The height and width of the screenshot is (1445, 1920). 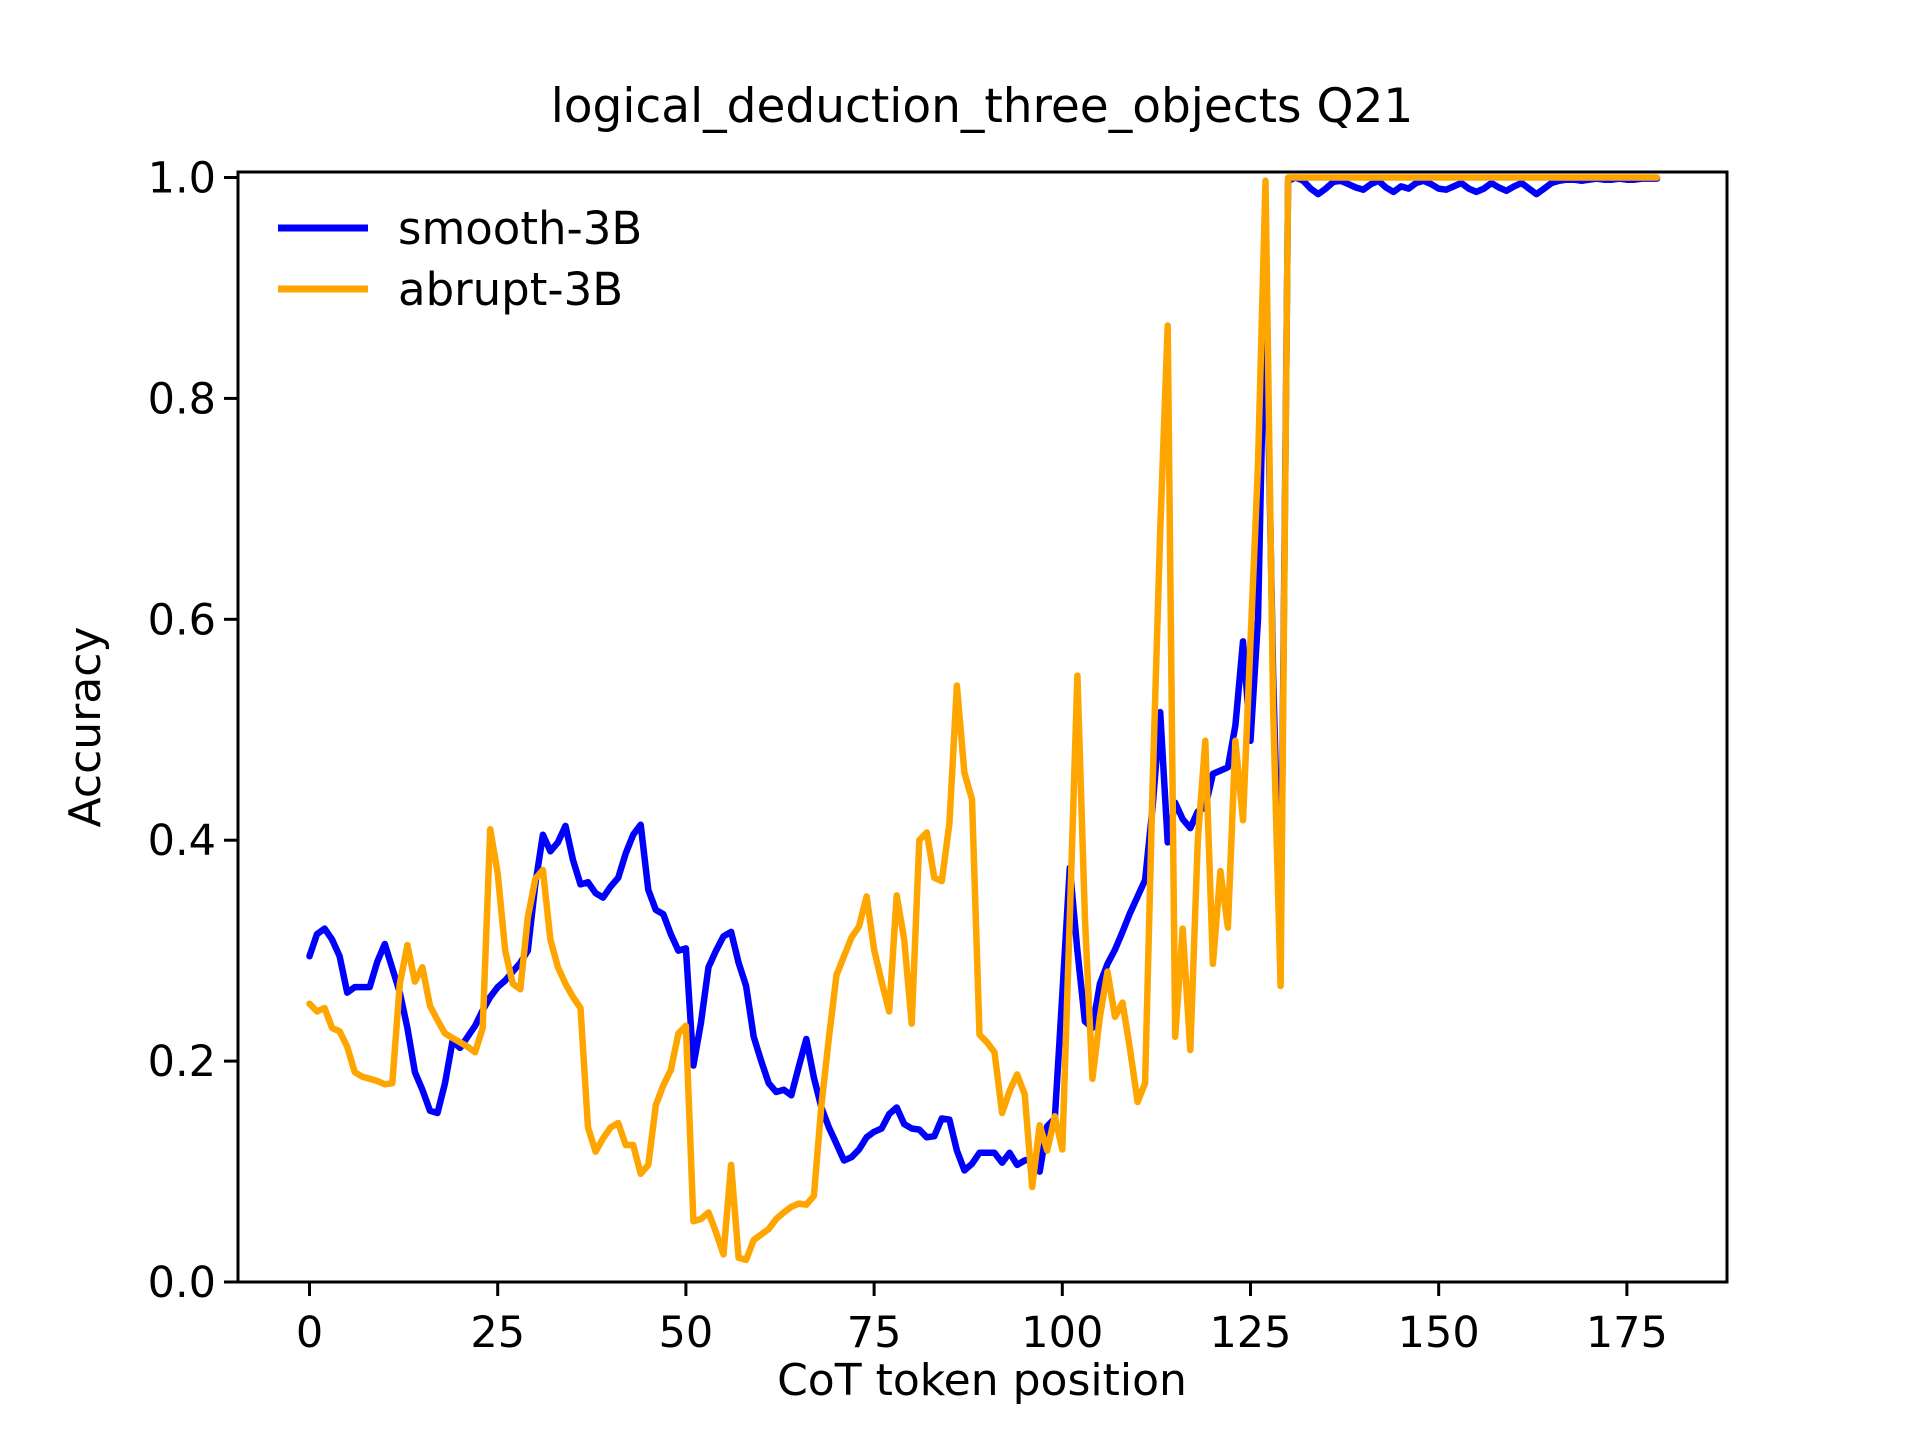 What do you see at coordinates (182, 620) in the screenshot?
I see `y-tick-label: 0.6` at bounding box center [182, 620].